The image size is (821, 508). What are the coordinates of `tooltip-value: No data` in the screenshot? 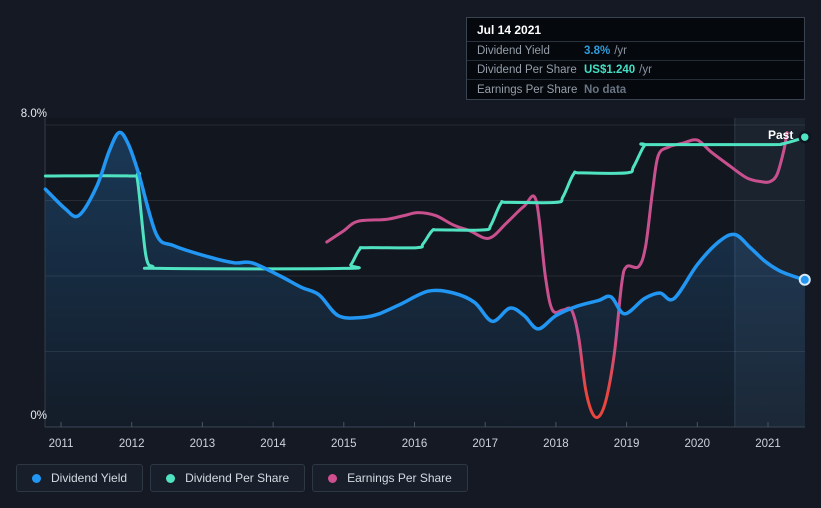 It's located at (605, 89).